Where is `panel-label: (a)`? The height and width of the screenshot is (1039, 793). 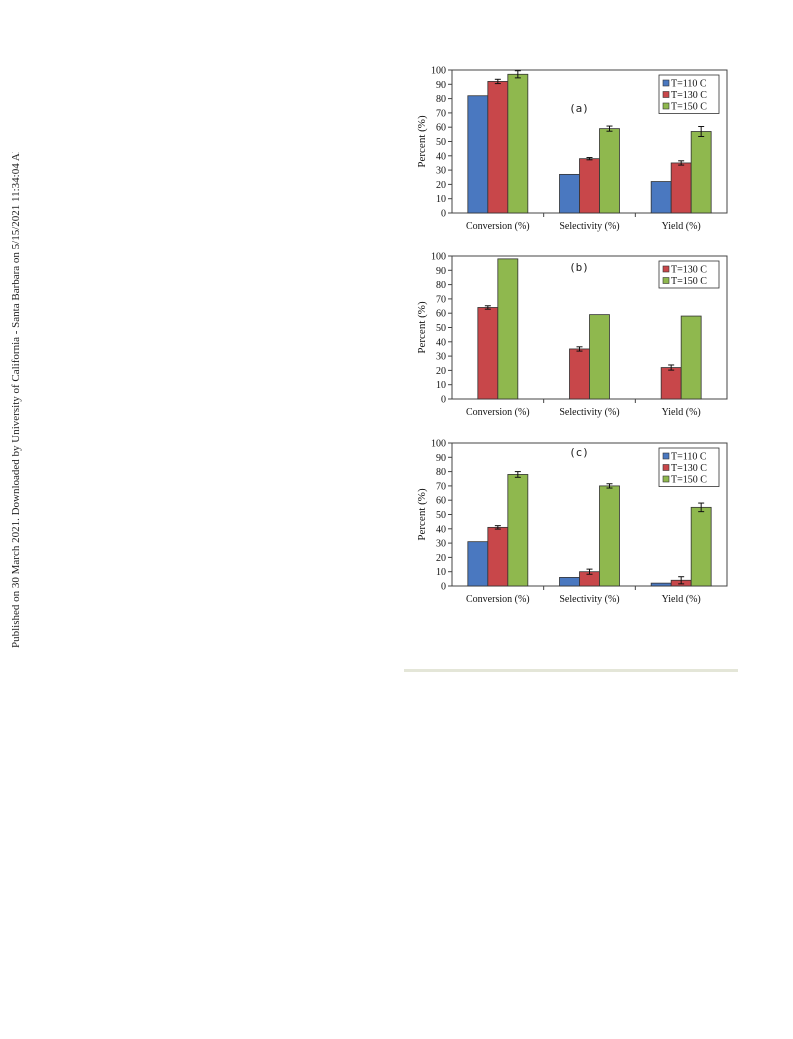
panel-label: (a) is located at coordinates (579, 108).